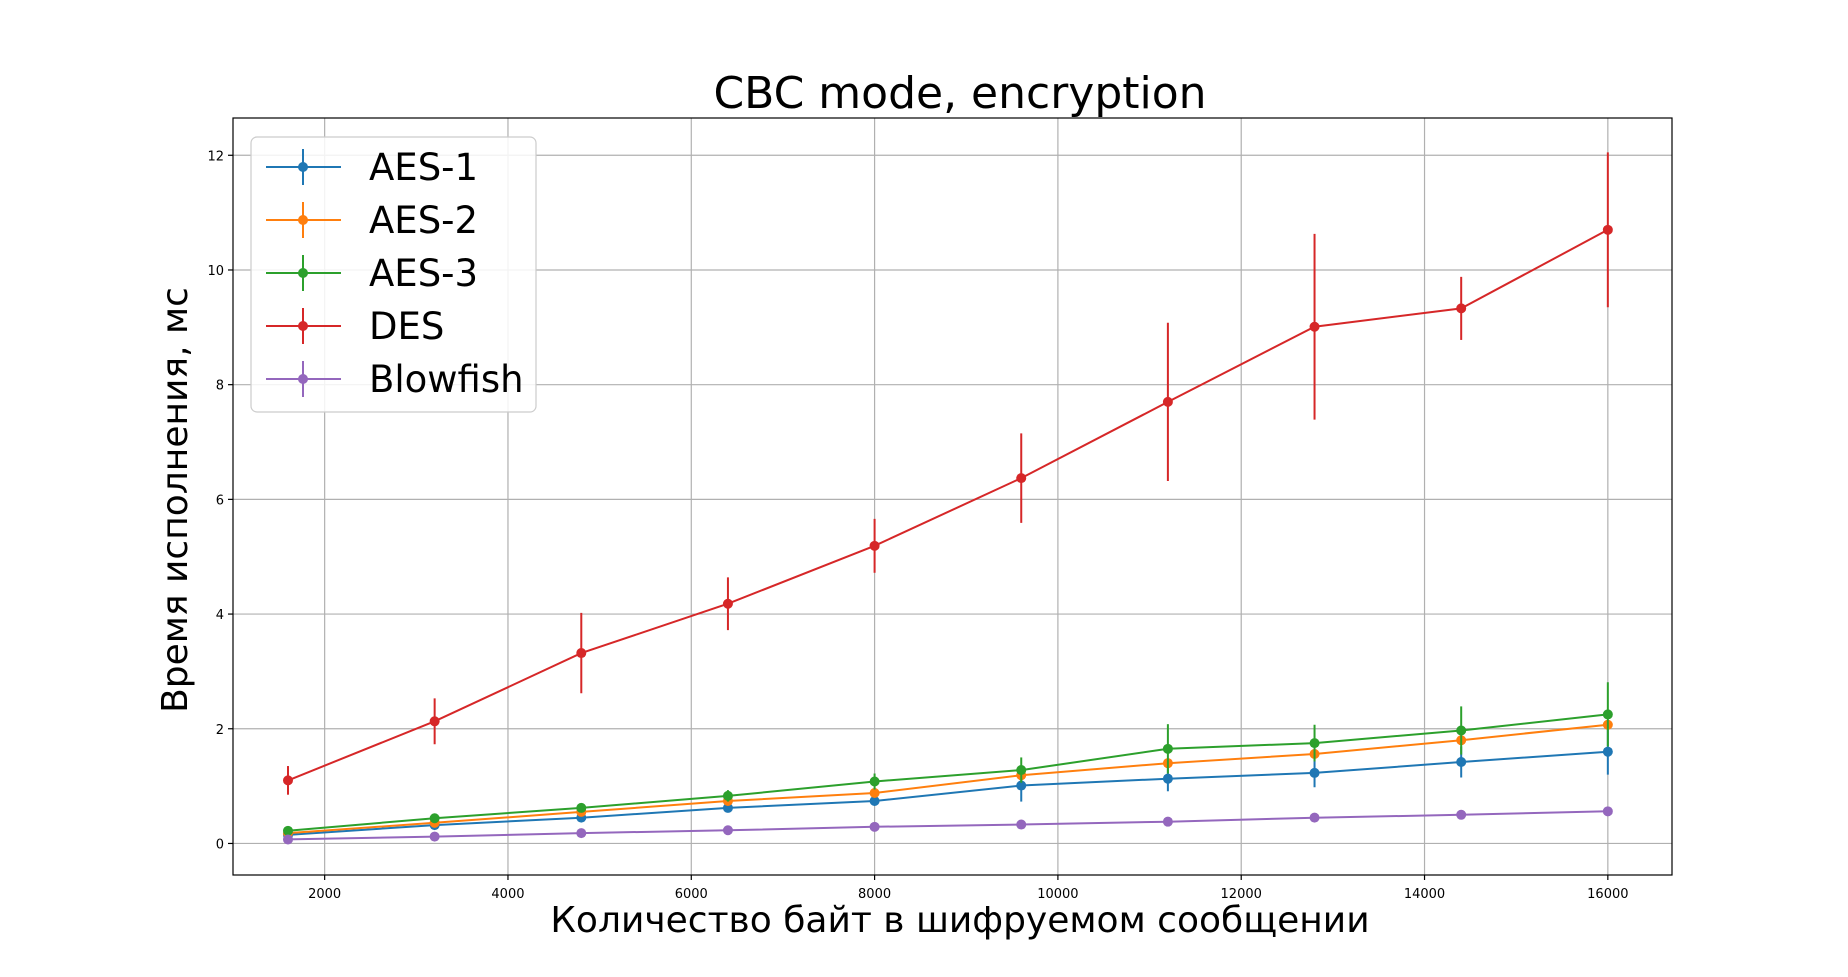 The image size is (1848, 977). I want to click on y-tick-label: 6, so click(220, 500).